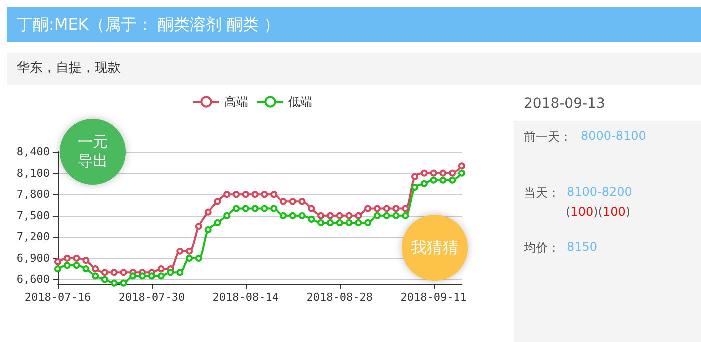 This screenshot has height=342, width=701. I want to click on text: 8150, so click(582, 247).